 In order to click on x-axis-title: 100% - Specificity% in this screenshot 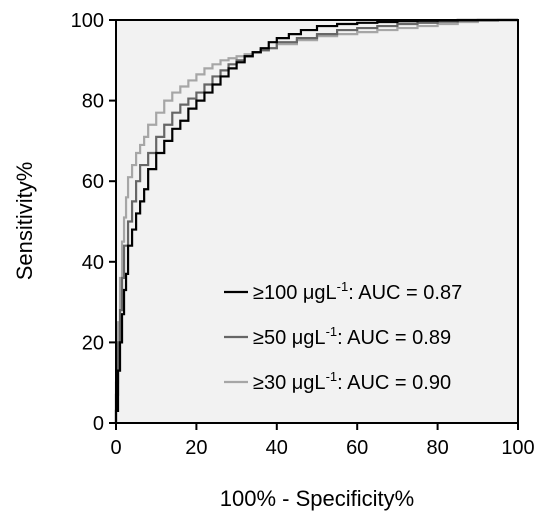, I will do `click(317, 498)`.